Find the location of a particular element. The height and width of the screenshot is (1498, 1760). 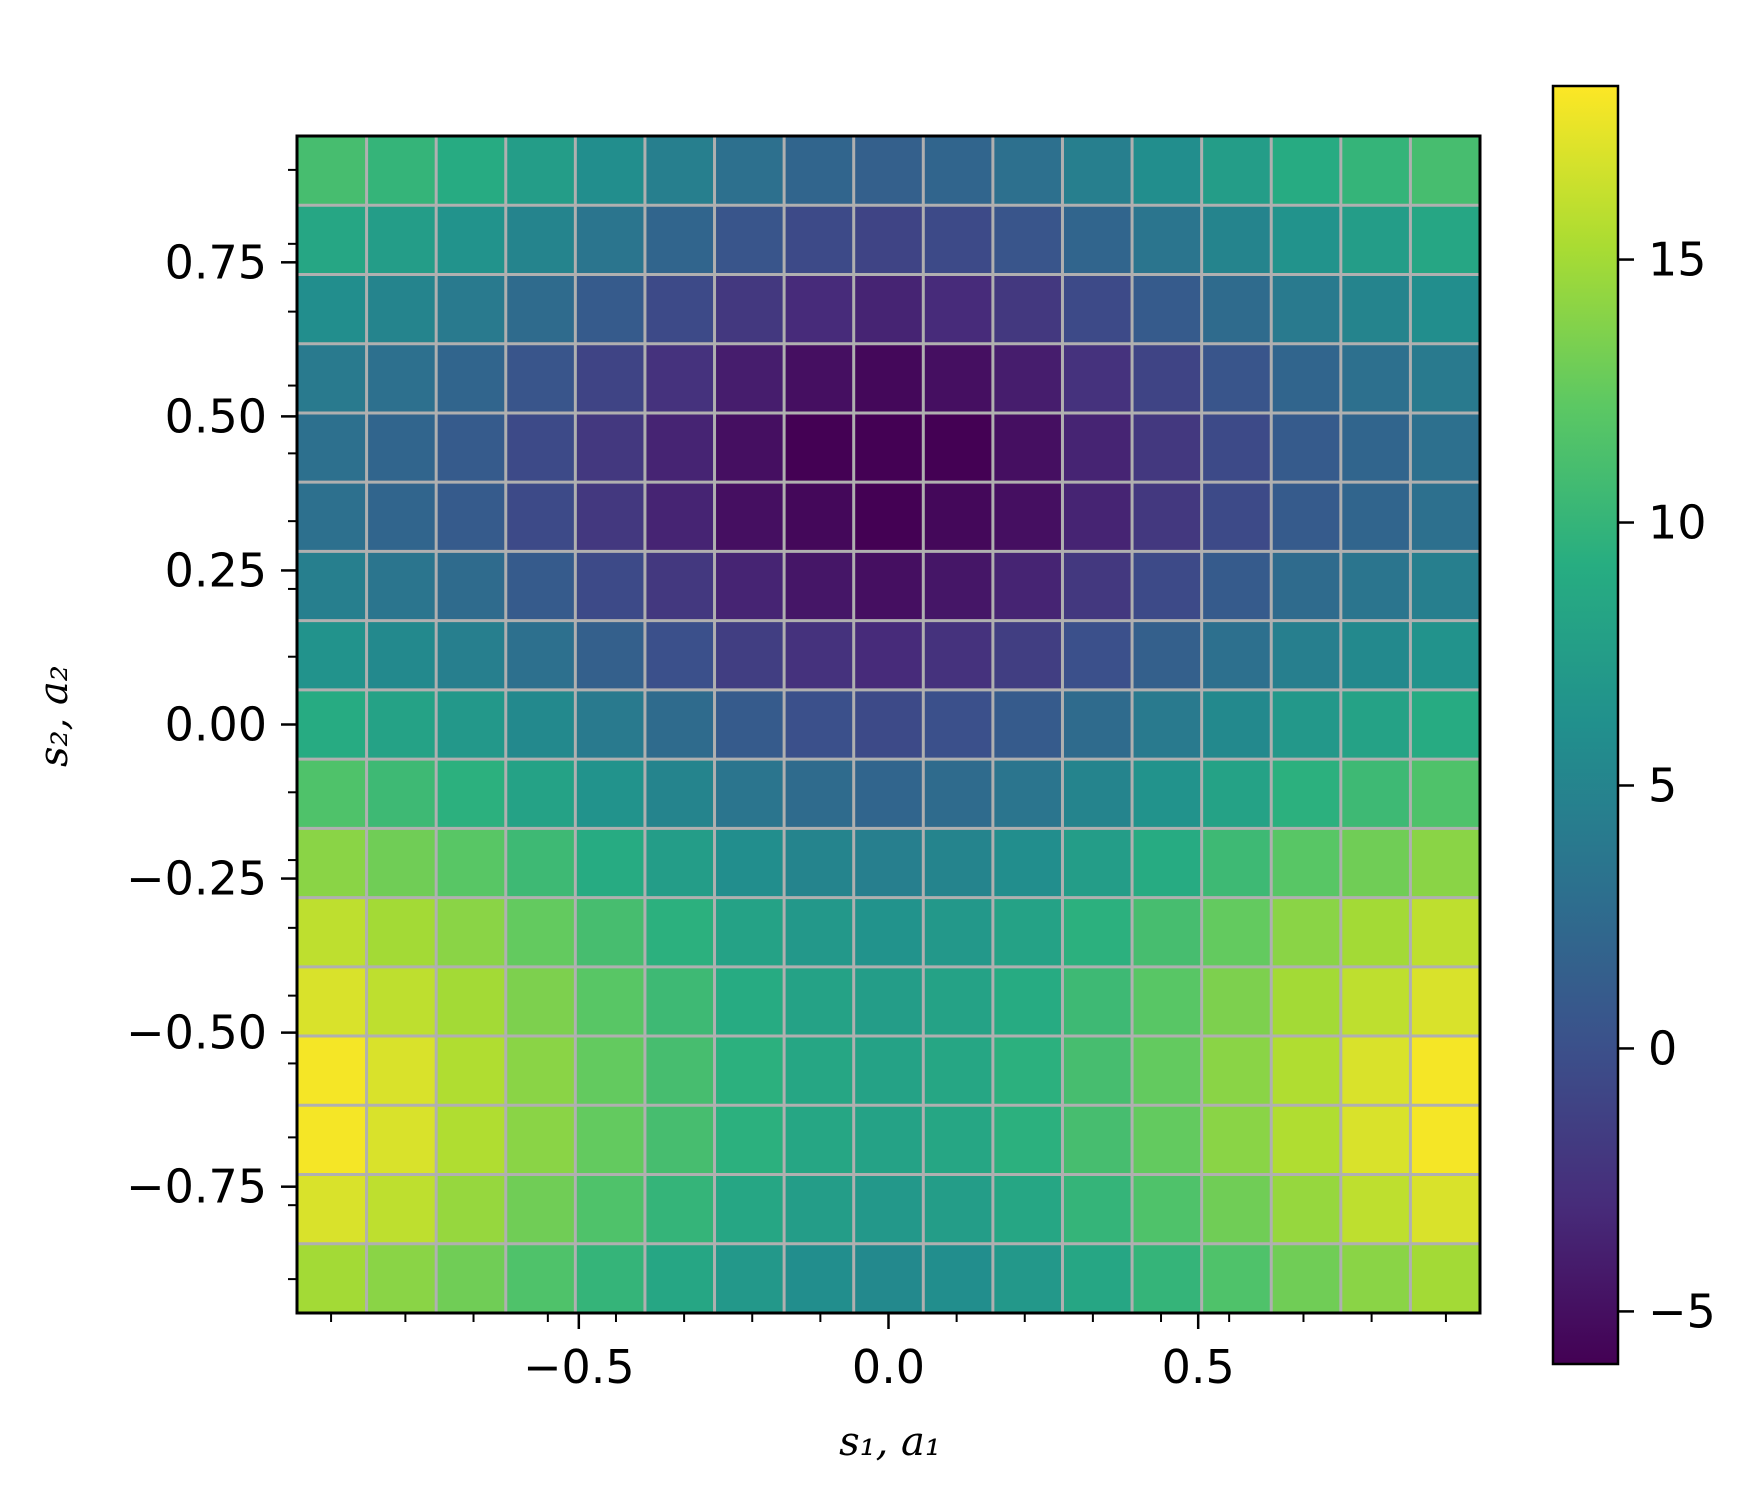

colorbar-tick-label: 10 is located at coordinates (1677, 523).